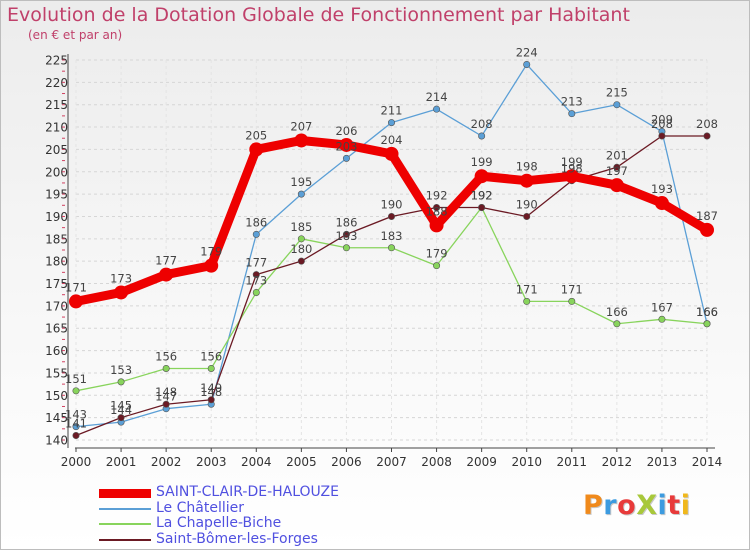 The image size is (750, 550). What do you see at coordinates (76, 379) in the screenshot?
I see `data-label: 151` at bounding box center [76, 379].